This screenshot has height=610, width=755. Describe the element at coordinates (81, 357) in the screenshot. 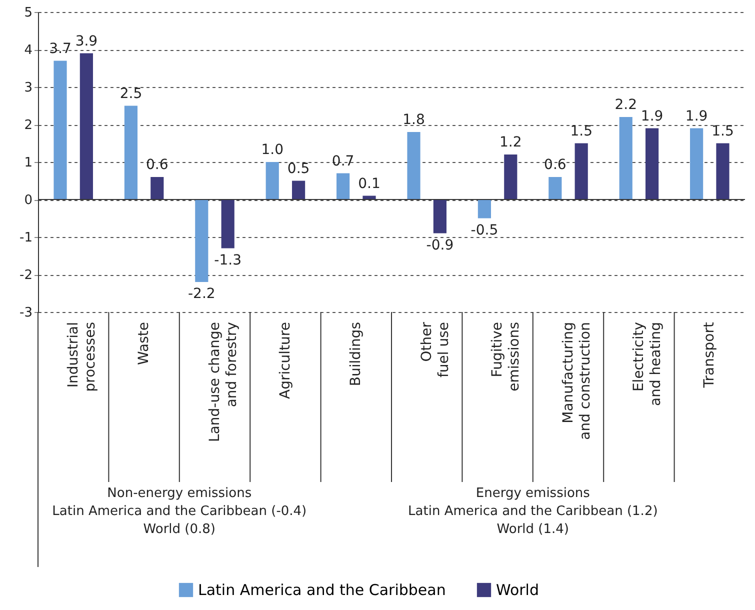

I see `x-tick-label: Industrial processes` at that location.